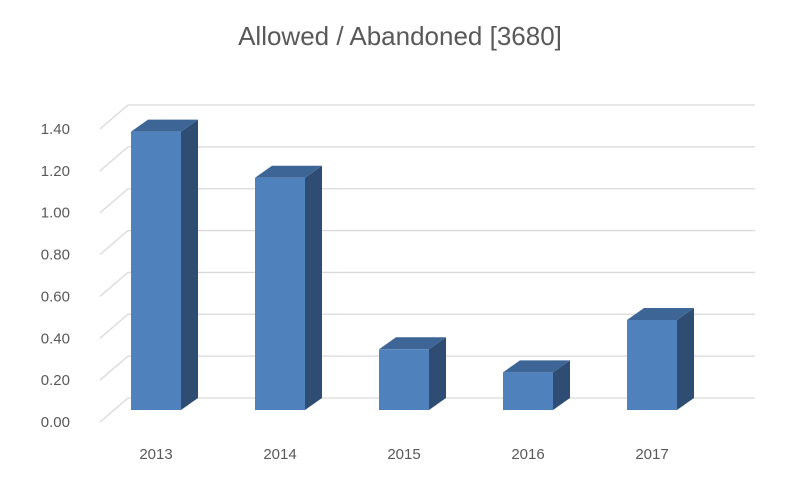 The width and height of the screenshot is (800, 480). I want to click on x-category-label: 2017, so click(651, 454).